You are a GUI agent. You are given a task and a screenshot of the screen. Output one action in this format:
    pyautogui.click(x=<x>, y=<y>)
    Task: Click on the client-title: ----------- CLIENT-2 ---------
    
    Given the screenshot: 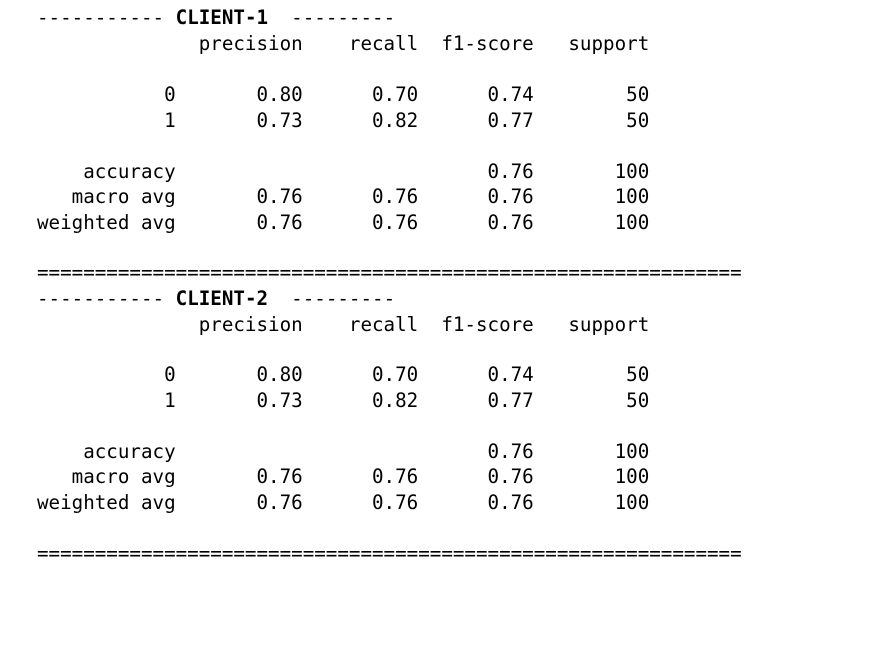 What is the action you would take?
    pyautogui.click(x=216, y=299)
    